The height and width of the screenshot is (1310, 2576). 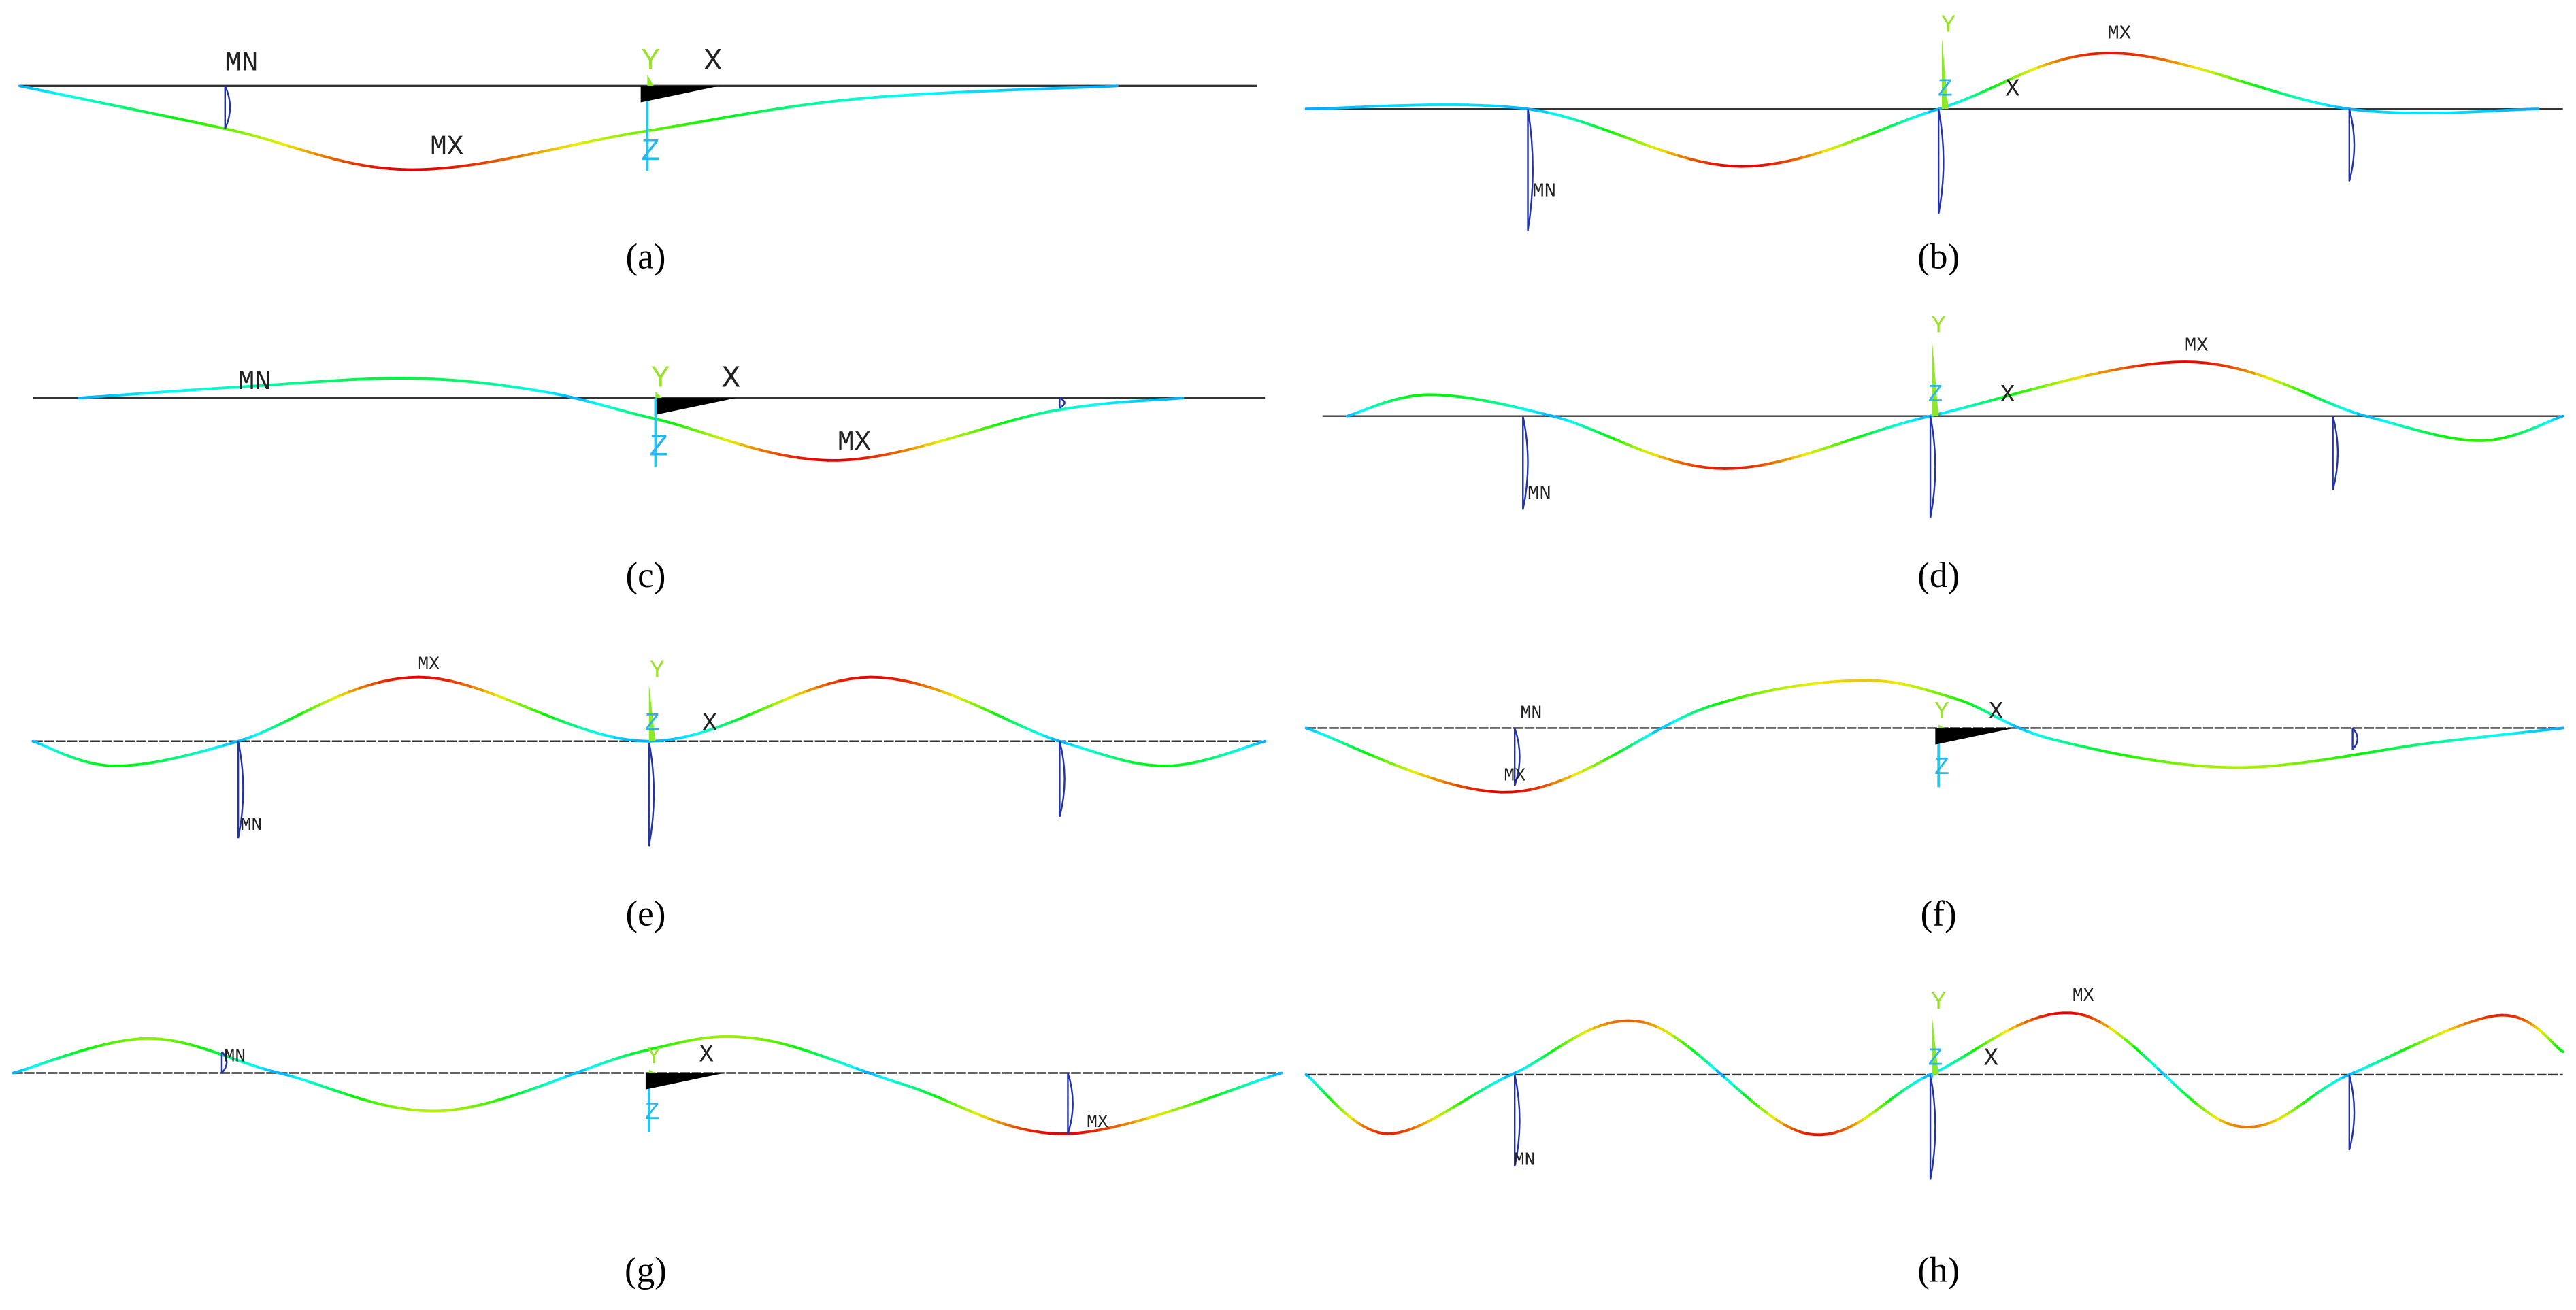 What do you see at coordinates (645, 913) in the screenshot?
I see `panel-caption: (e)` at bounding box center [645, 913].